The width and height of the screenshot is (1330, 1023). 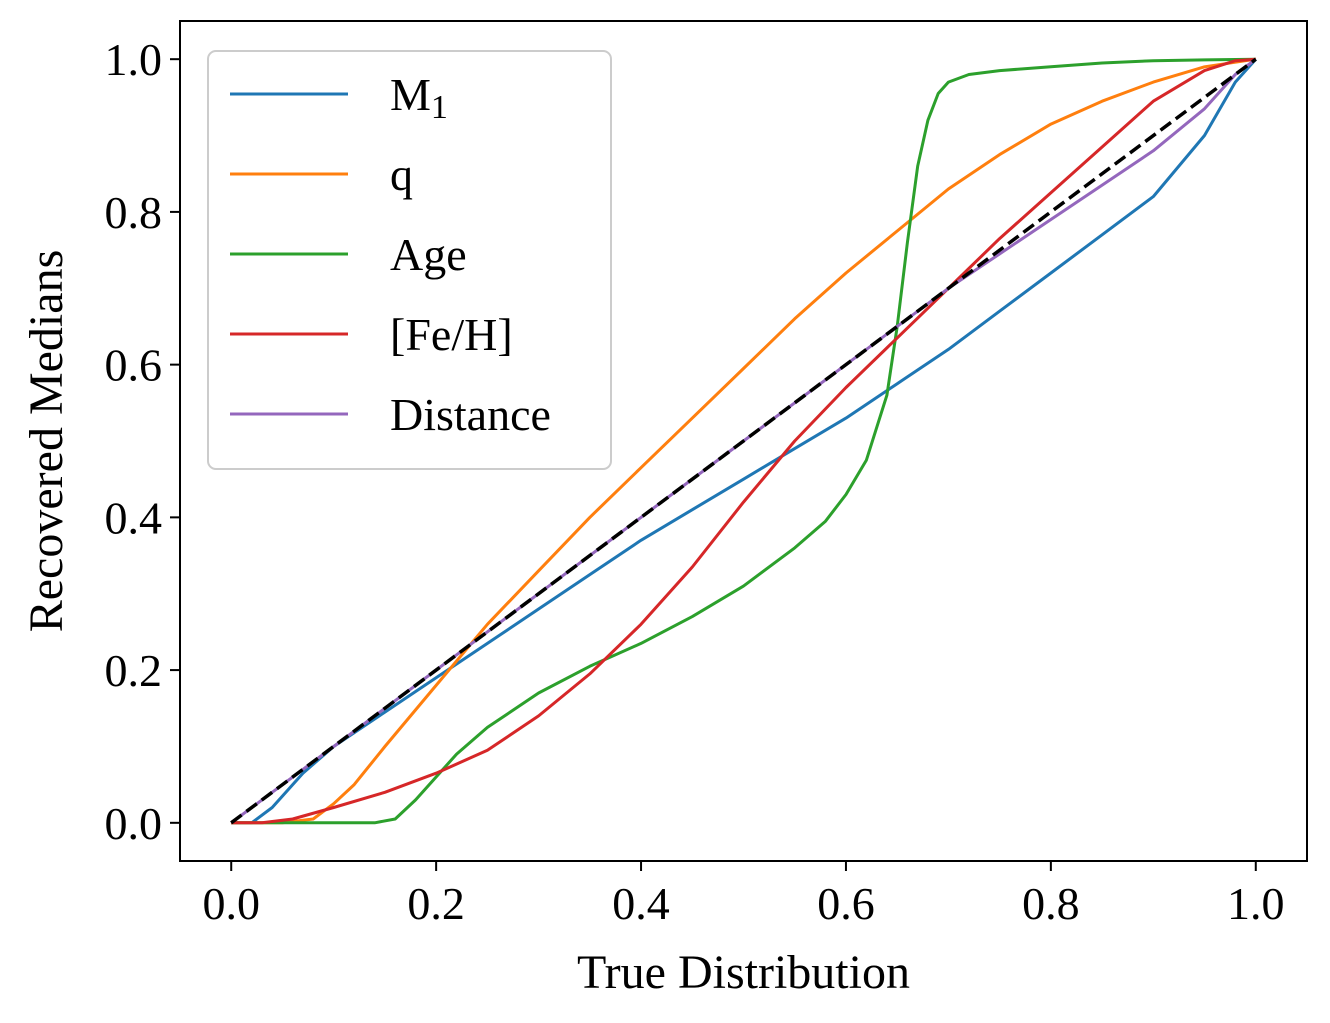 I want to click on legend: M1 q Age [Fe/H] Distance, so click(x=409, y=260).